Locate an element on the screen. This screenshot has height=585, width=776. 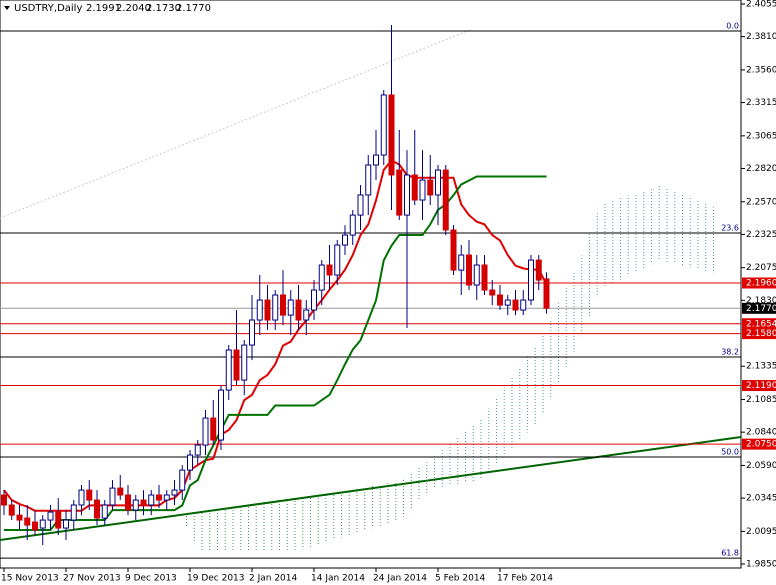
y-tick-label: 2.1335 is located at coordinates (761, 367).